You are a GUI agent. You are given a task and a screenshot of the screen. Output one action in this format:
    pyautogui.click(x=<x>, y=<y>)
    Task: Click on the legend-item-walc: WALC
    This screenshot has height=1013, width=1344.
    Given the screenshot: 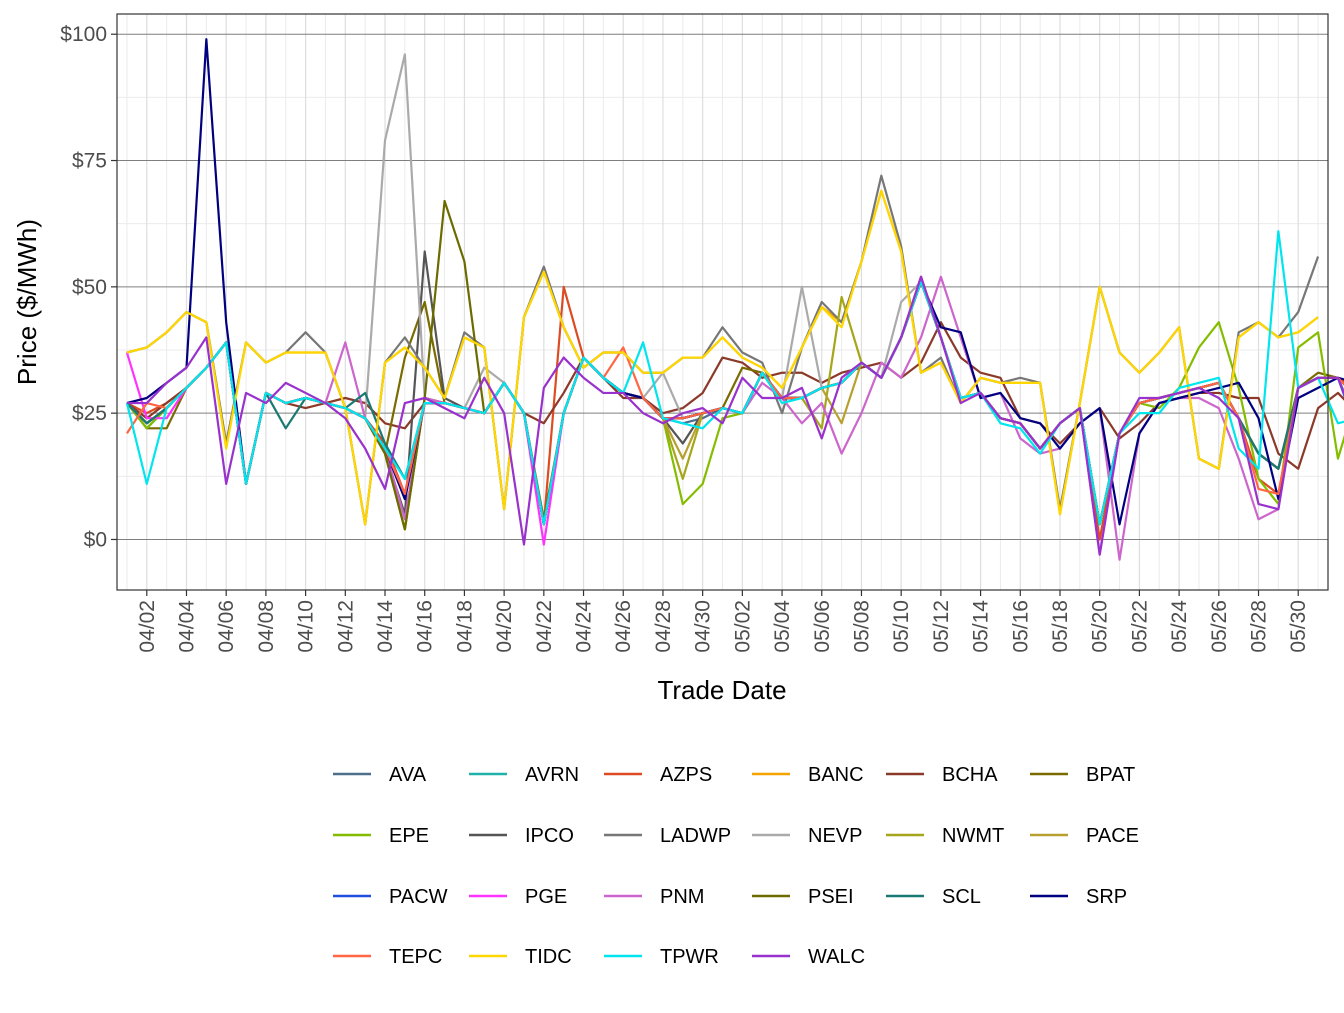 What is the action you would take?
    pyautogui.click(x=808, y=957)
    